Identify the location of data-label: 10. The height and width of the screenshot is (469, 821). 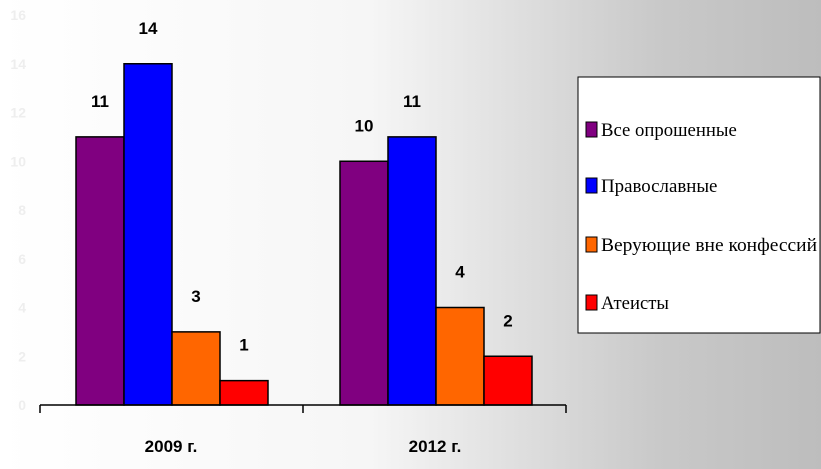
(364, 125).